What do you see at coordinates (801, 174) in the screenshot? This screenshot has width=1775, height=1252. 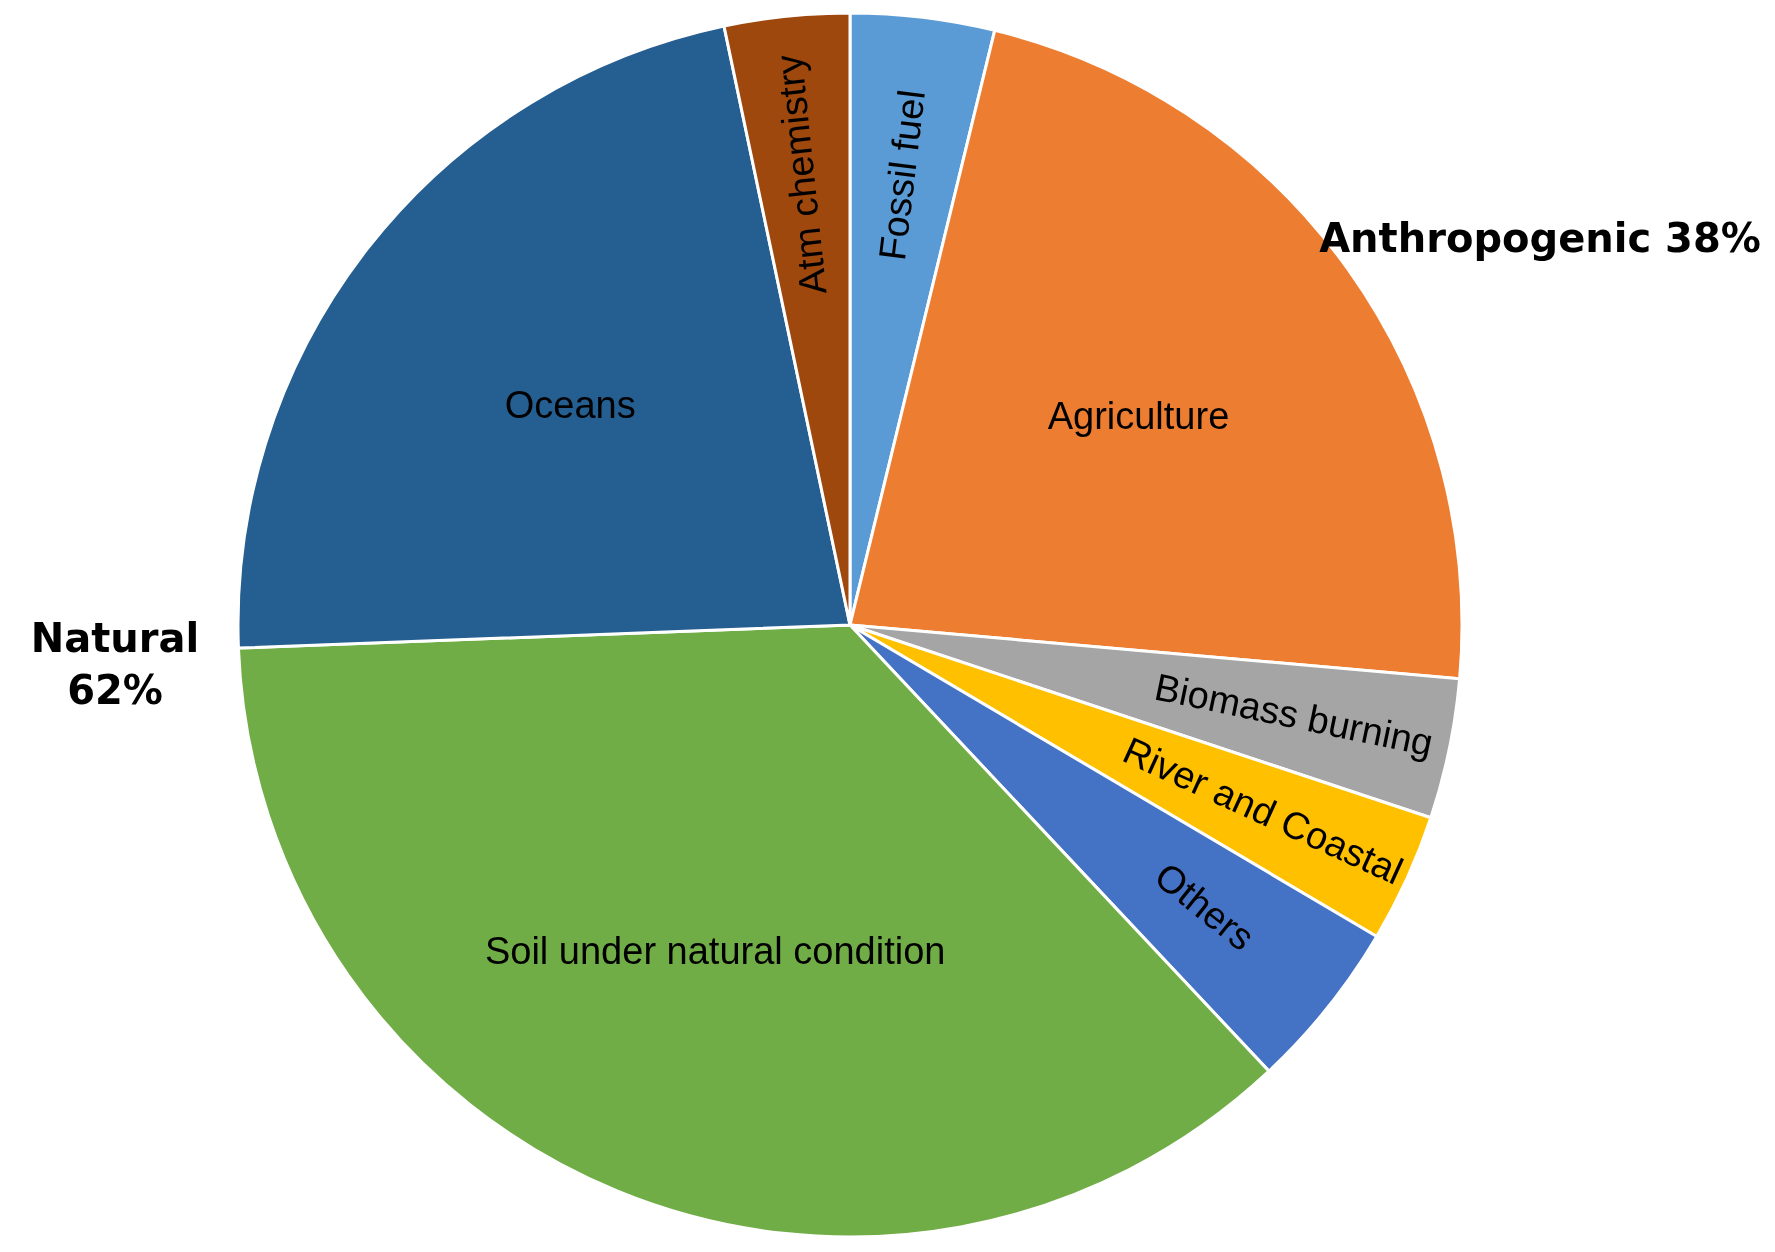 I see `slice-label: Atm chemistry` at bounding box center [801, 174].